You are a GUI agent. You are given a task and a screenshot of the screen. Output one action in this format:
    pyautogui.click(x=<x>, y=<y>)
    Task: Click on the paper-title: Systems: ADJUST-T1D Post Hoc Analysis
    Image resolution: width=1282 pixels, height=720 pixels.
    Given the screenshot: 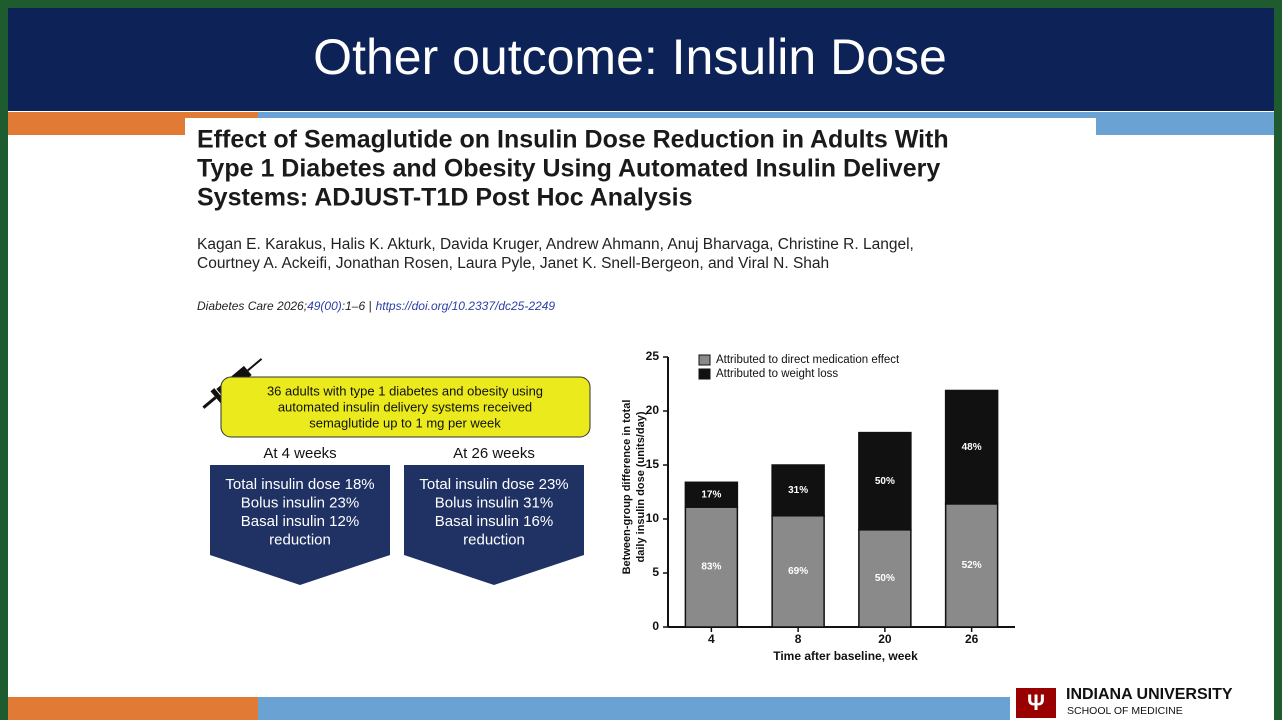 What is the action you would take?
    pyautogui.click(x=445, y=198)
    